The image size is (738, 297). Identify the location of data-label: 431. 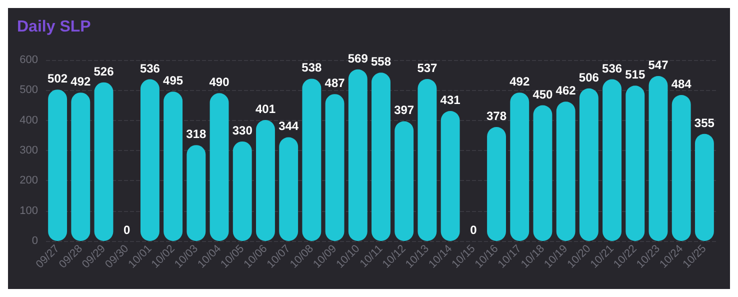
(450, 99).